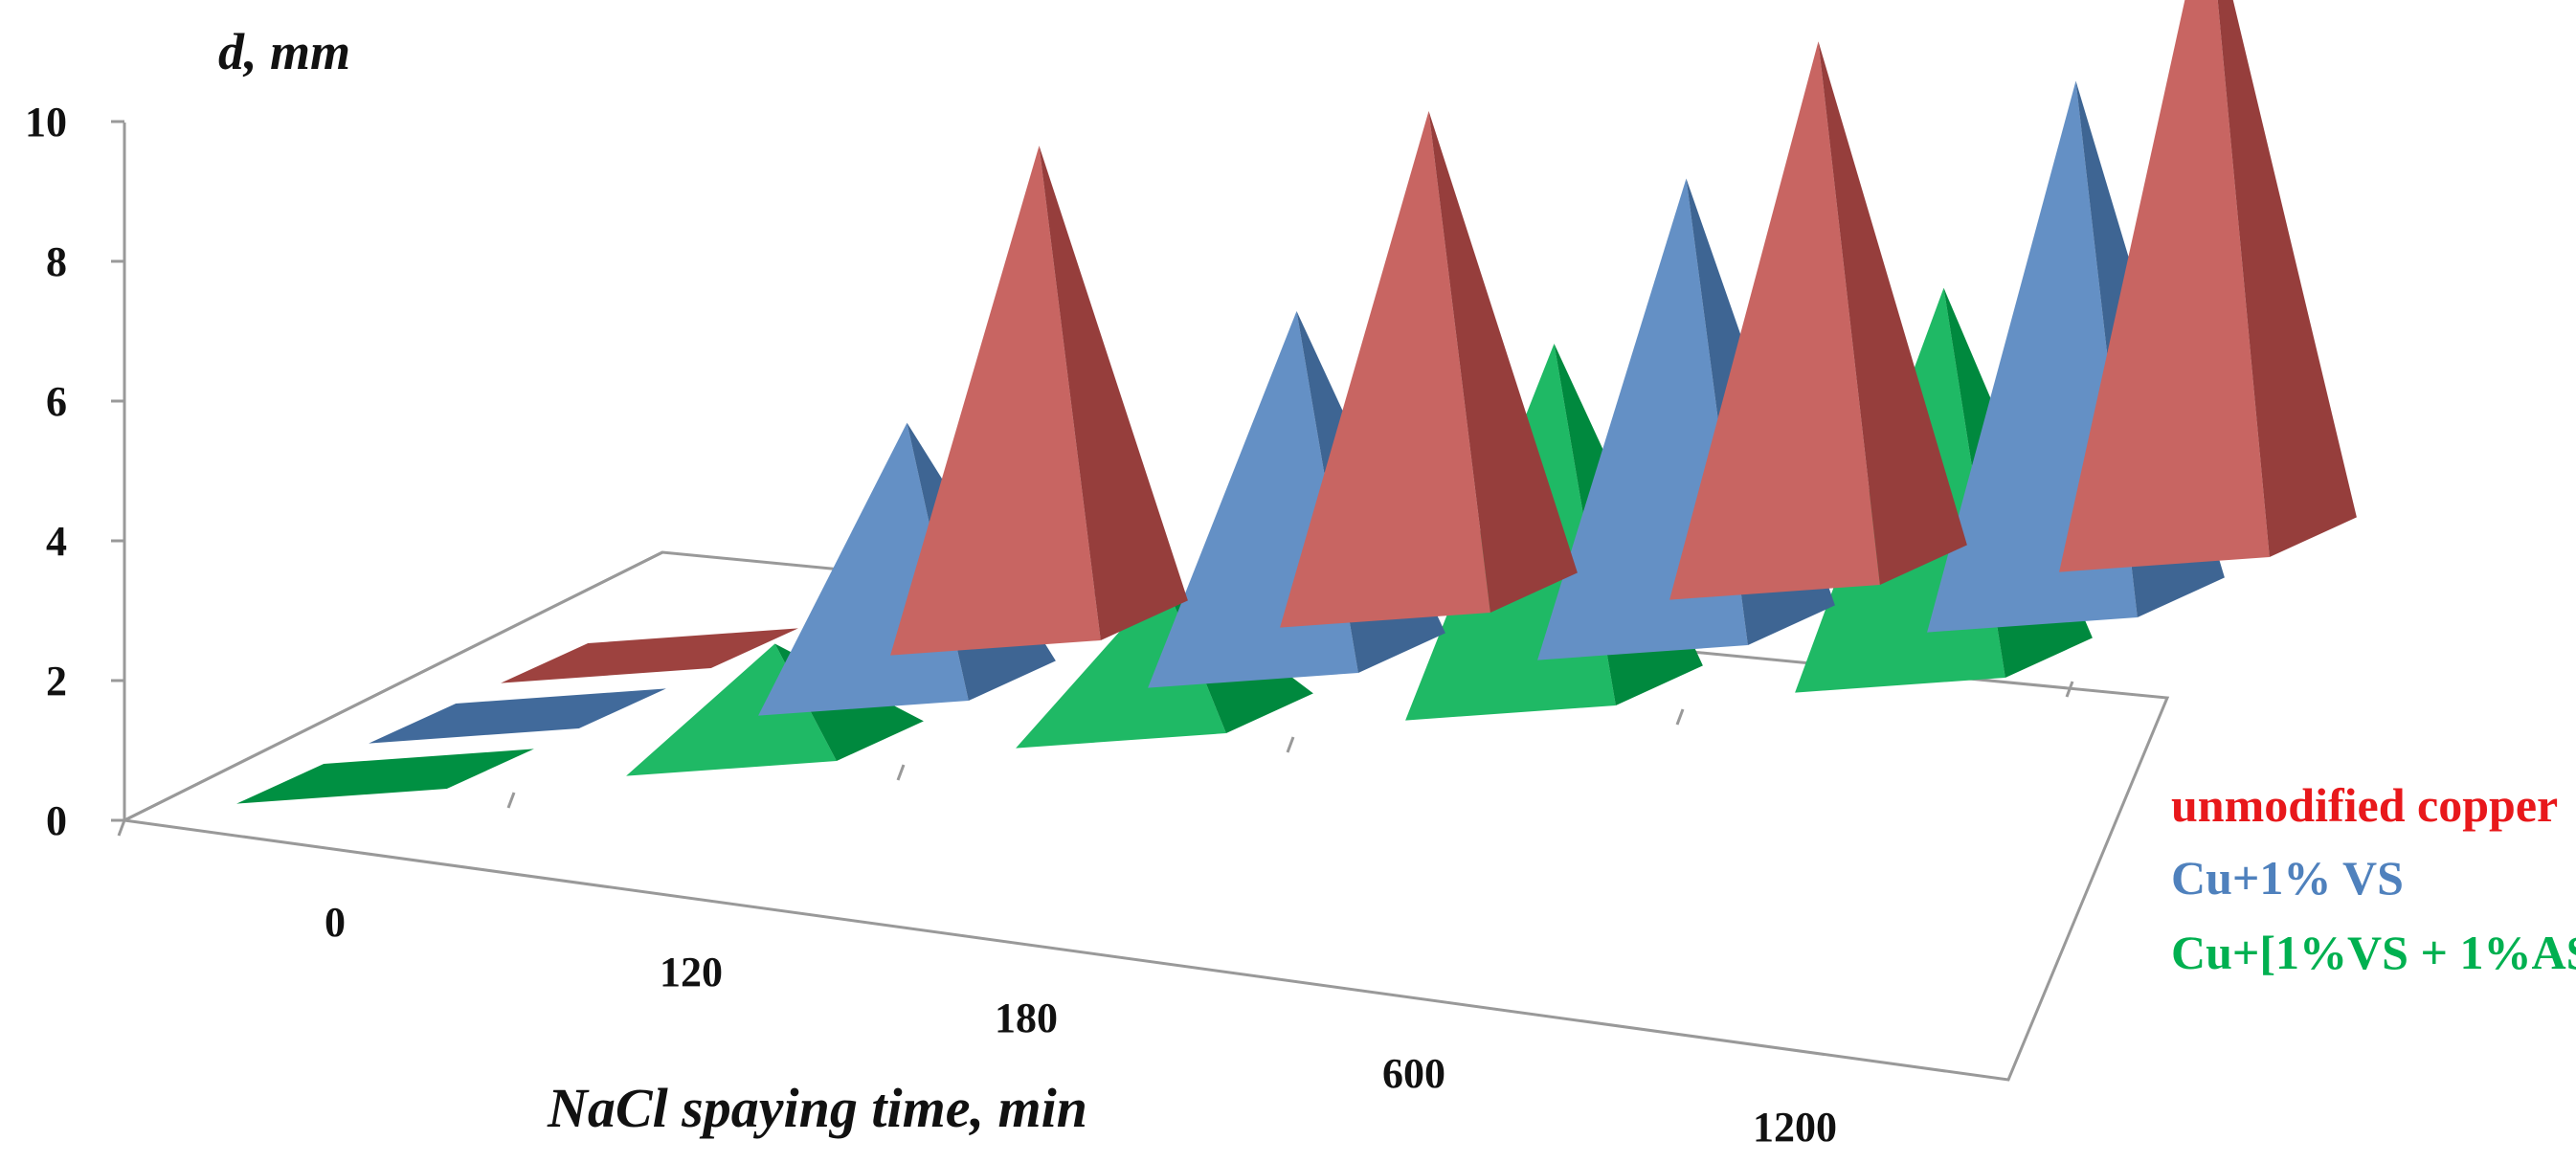  I want to click on x-tick-marks, so click(1095, 759).